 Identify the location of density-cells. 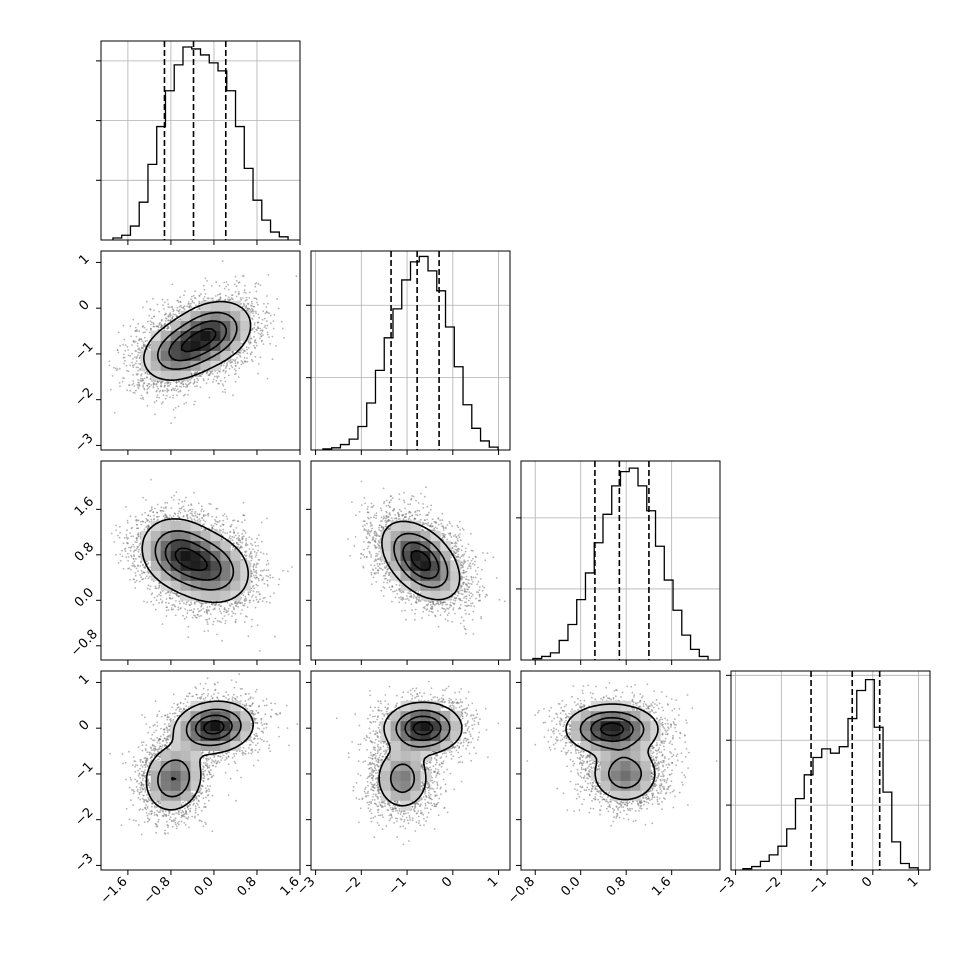
(421, 561).